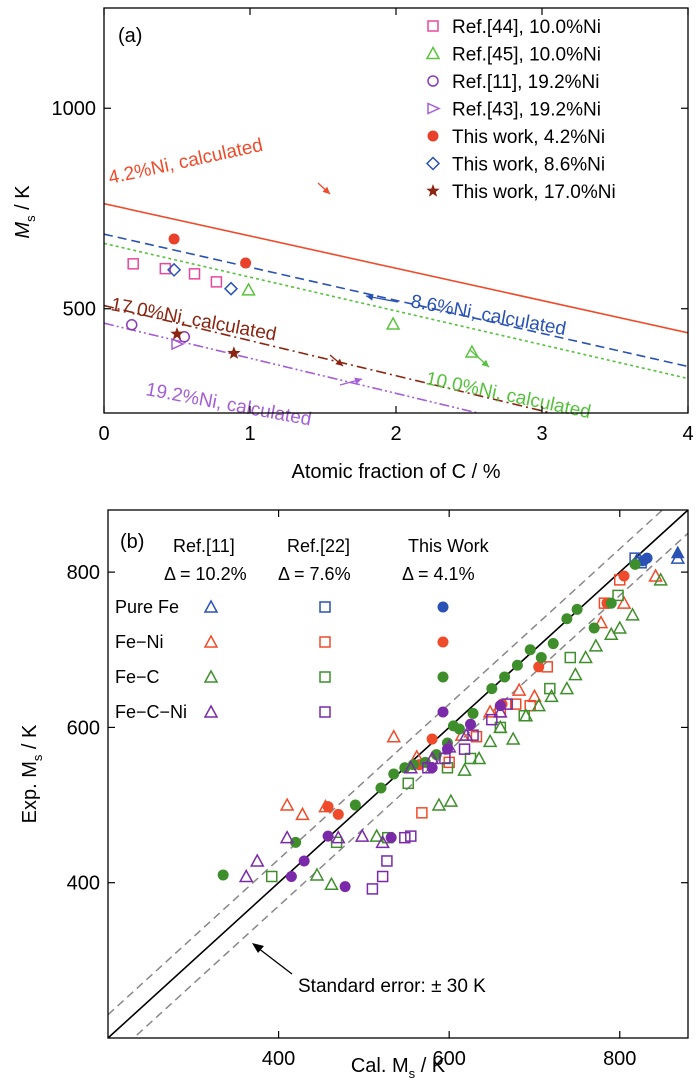 The image size is (700, 1082). What do you see at coordinates (314, 574) in the screenshot?
I see `legend-b-header-delta-1: Δ = 7.6%` at bounding box center [314, 574].